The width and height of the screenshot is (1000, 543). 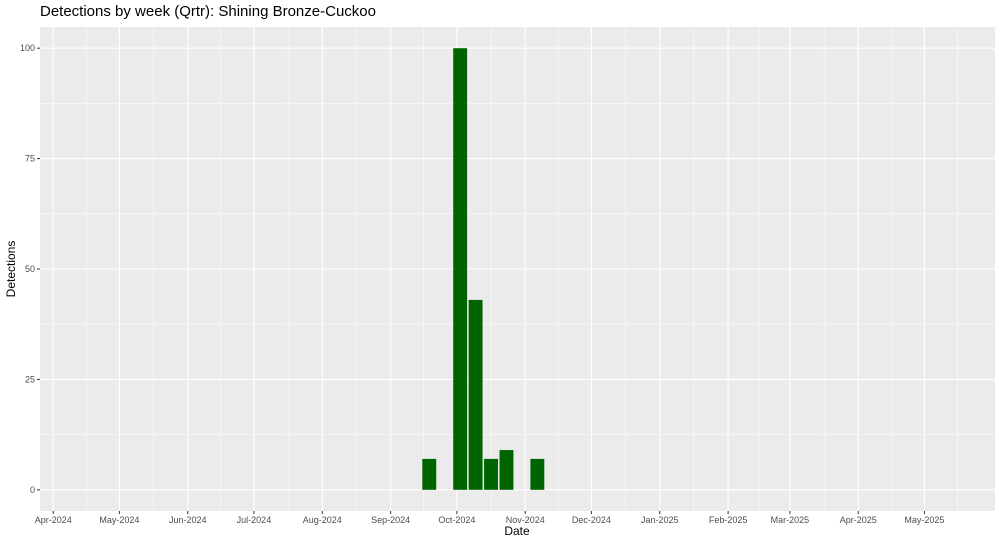 What do you see at coordinates (27, 48) in the screenshot?
I see `y-tick-label: 100` at bounding box center [27, 48].